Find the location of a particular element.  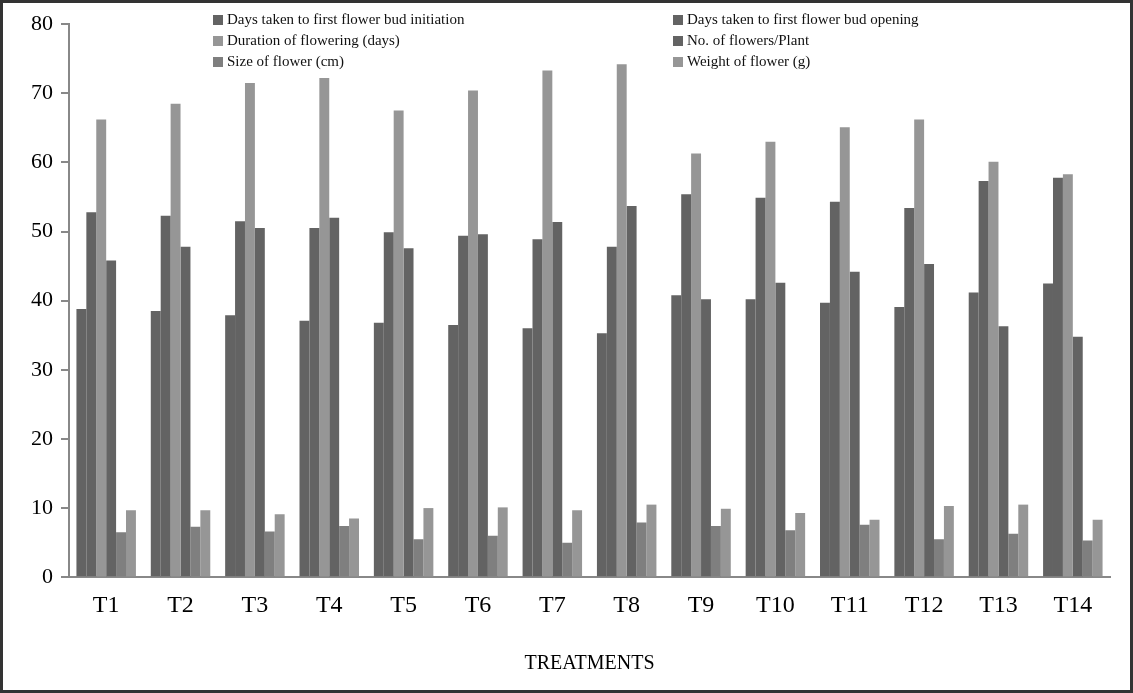

y-tick-label: 0 is located at coordinates (47, 575).